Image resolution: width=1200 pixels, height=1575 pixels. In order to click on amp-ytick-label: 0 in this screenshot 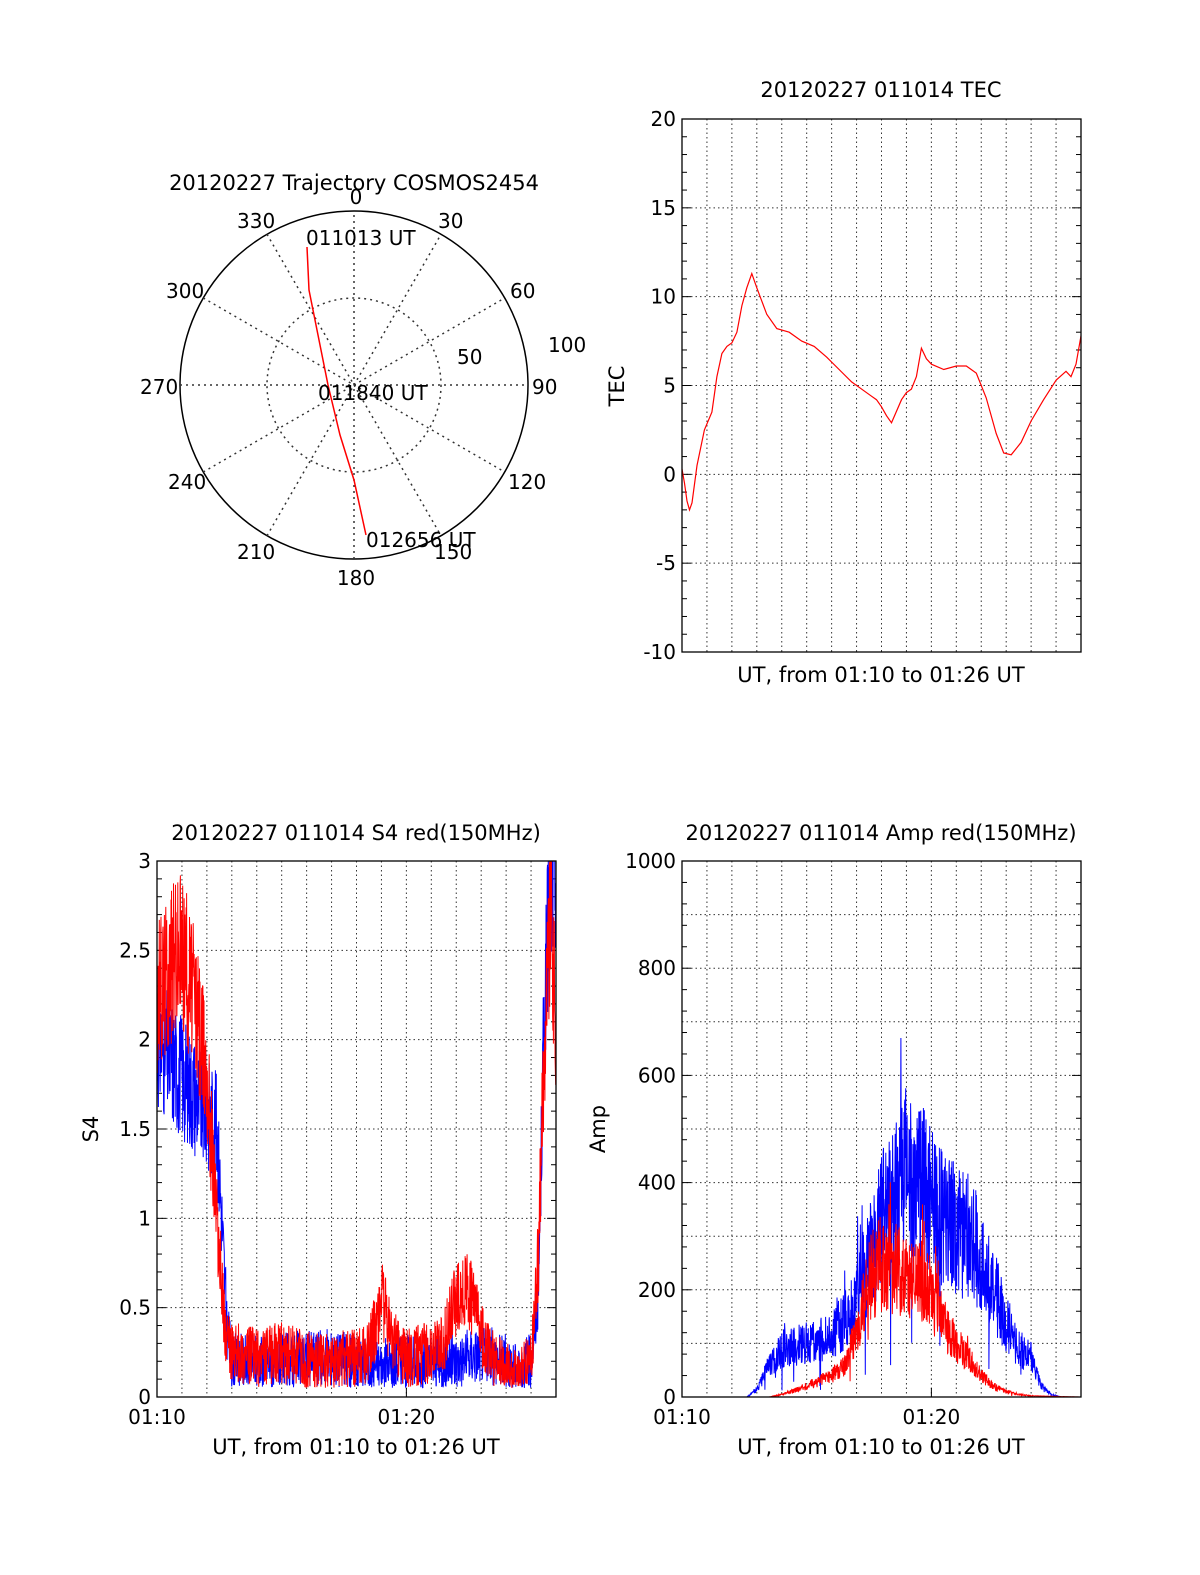, I will do `click(669, 1397)`.